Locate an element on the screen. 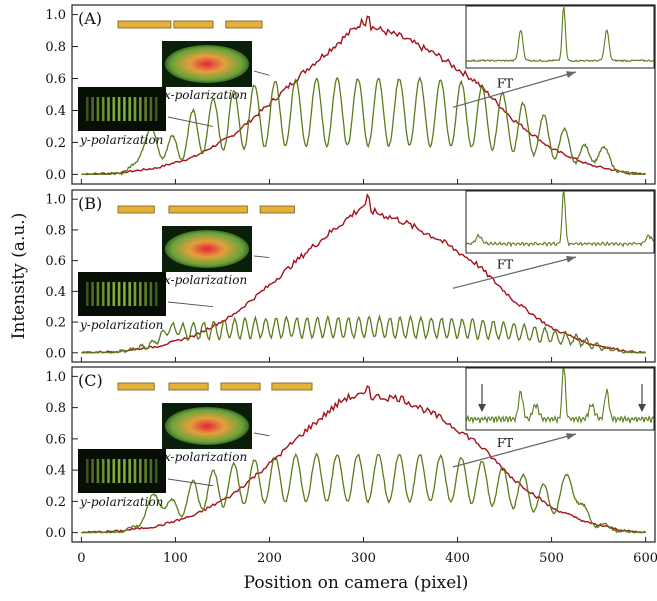 Image resolution: width=657 pixels, height=601 pixels. x-axis-title: Position on camera (pixel) is located at coordinates (356, 583).